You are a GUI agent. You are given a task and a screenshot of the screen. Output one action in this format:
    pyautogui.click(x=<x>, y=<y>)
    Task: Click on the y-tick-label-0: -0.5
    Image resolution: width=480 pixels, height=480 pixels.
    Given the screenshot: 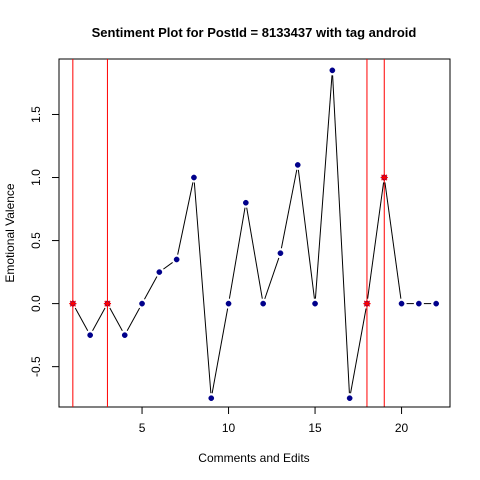 What is the action you would take?
    pyautogui.click(x=36, y=366)
    